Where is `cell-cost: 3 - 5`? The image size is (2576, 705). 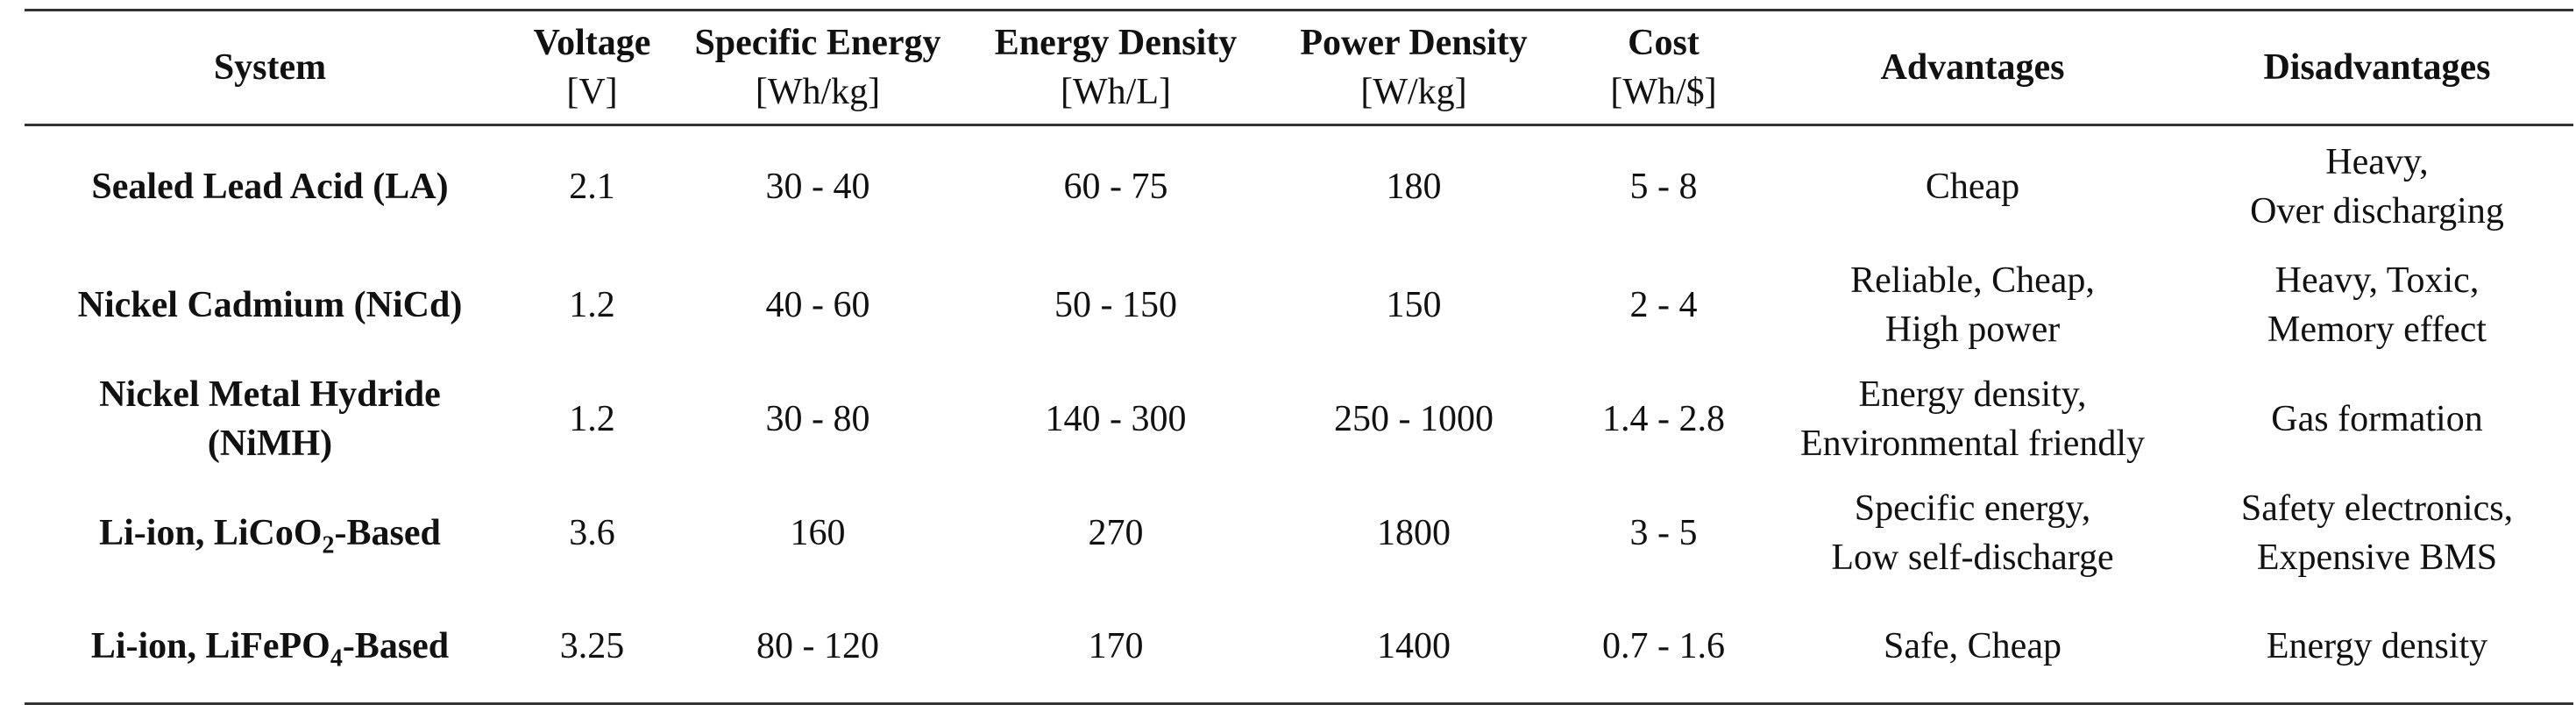
cell-cost: 3 - 5 is located at coordinates (1664, 532).